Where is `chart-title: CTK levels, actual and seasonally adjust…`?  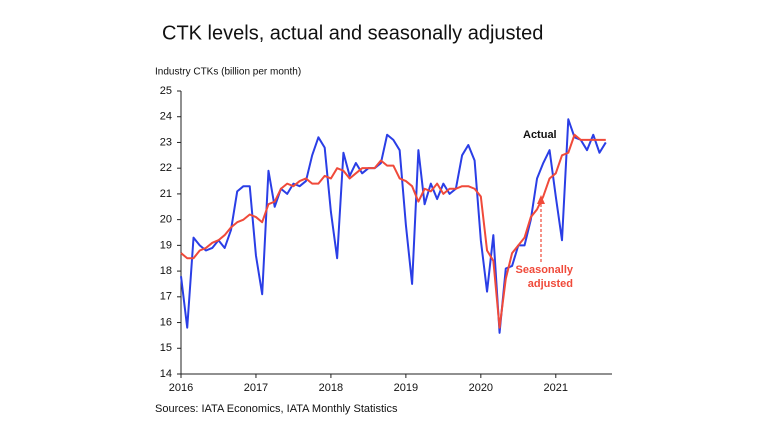 chart-title: CTK levels, actual and seasonally adjust… is located at coordinates (352, 33).